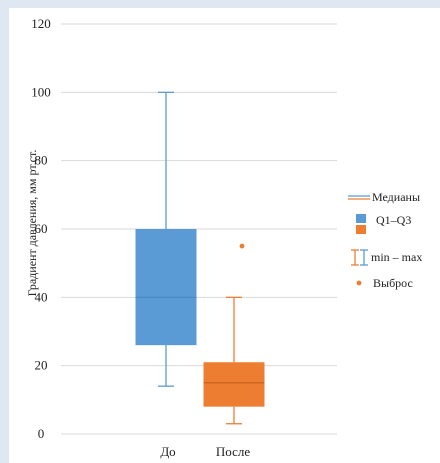 Image resolution: width=440 pixels, height=463 pixels. What do you see at coordinates (233, 451) in the screenshot?
I see `category-label: После` at bounding box center [233, 451].